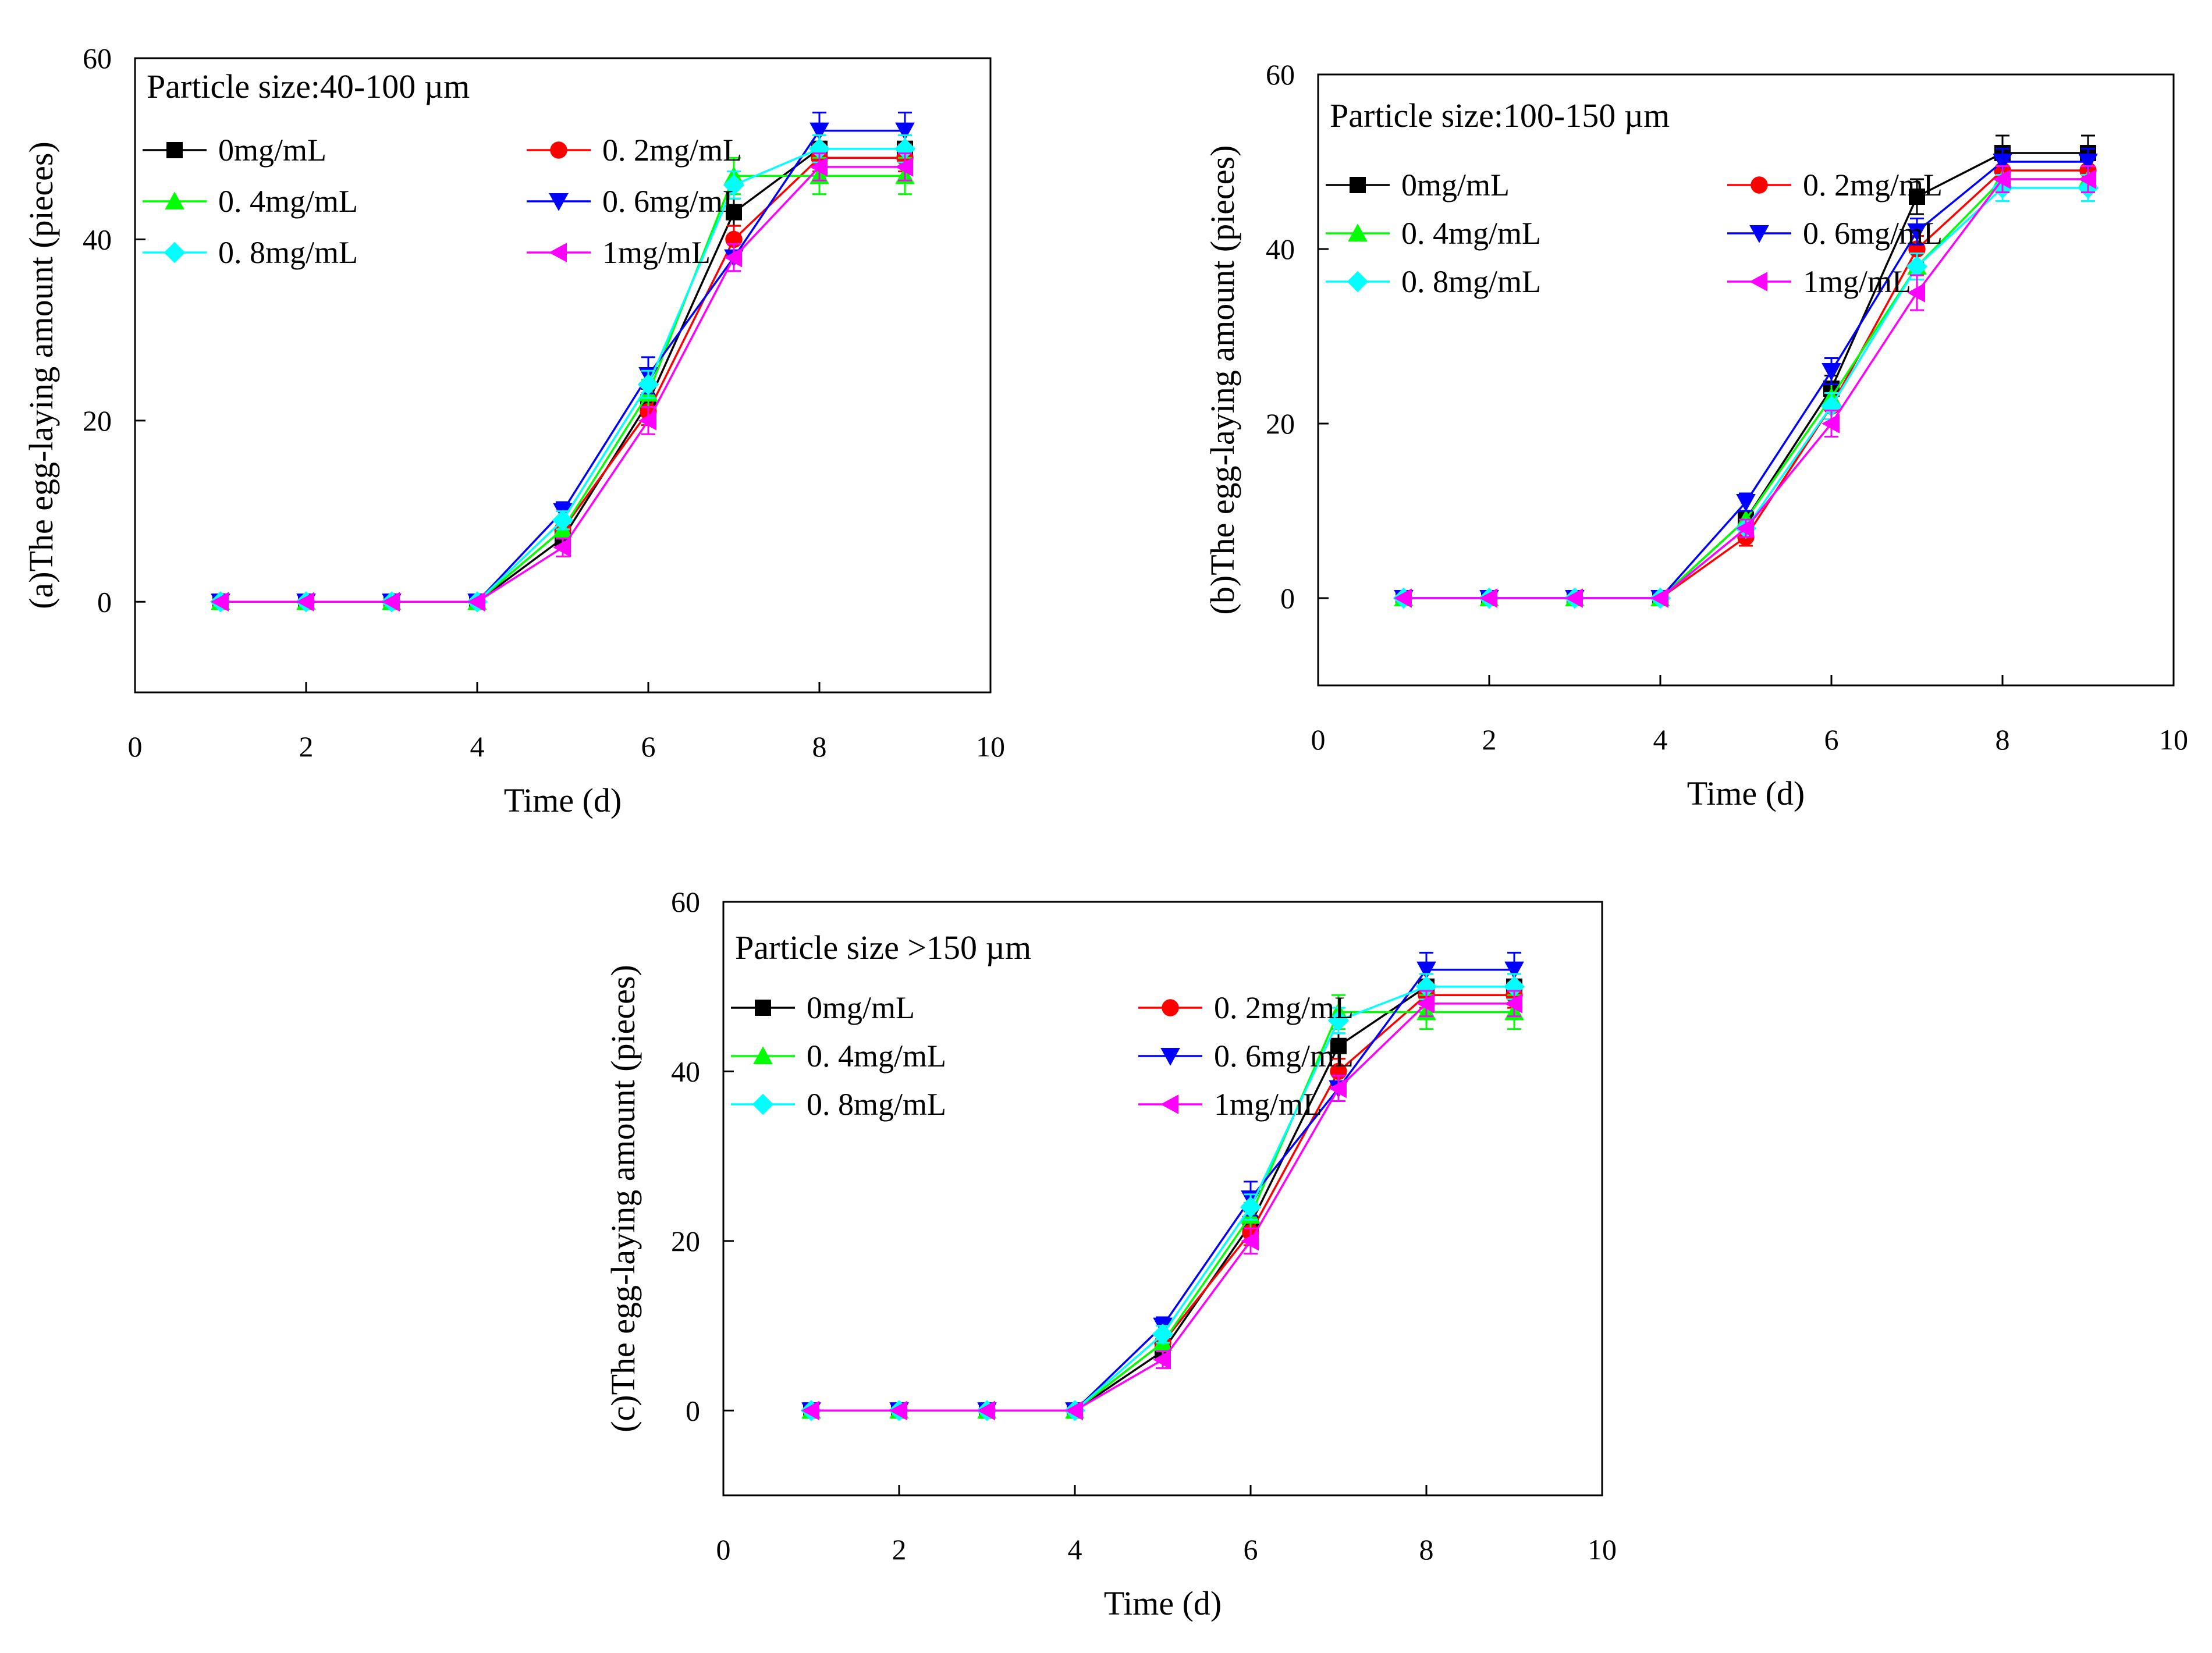 The height and width of the screenshot is (1653, 2212). What do you see at coordinates (1500, 115) in the screenshot?
I see `panel-title: Particle size:100-150 µm` at bounding box center [1500, 115].